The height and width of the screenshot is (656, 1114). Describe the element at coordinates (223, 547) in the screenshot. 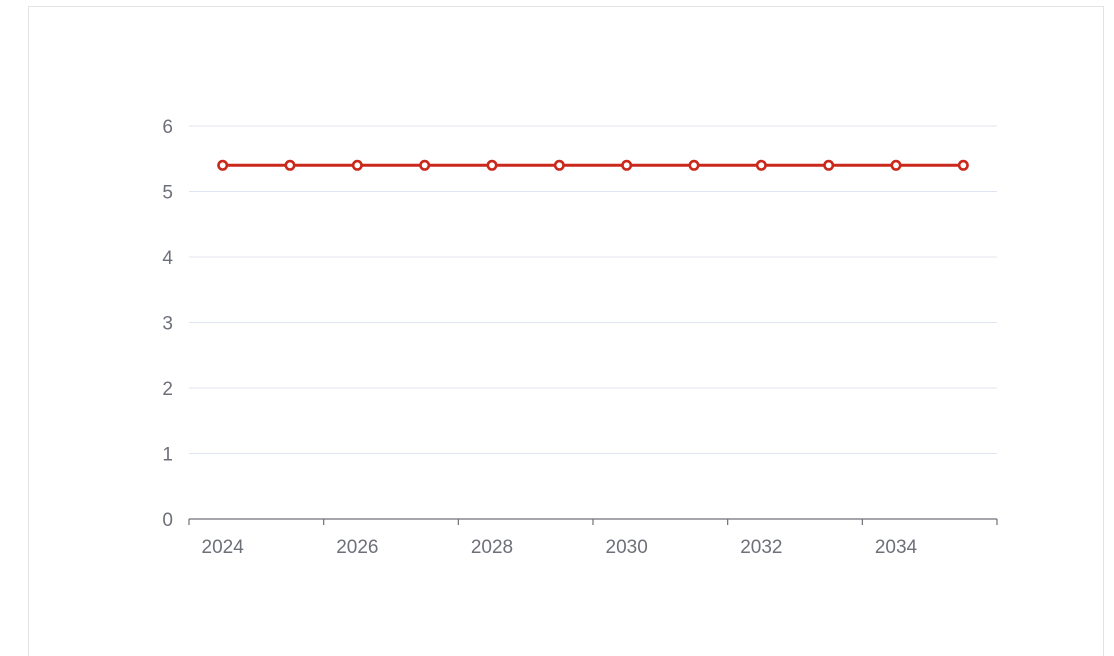

I see `x-tick-label: 2024` at that location.